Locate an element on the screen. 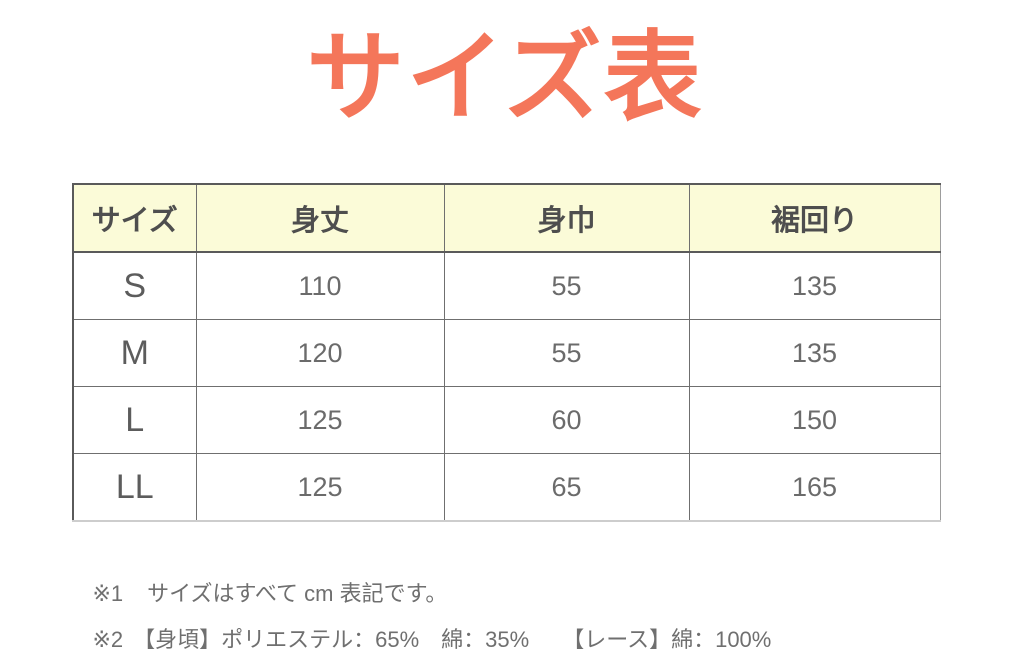  cell-l-hem: 150 is located at coordinates (814, 420).